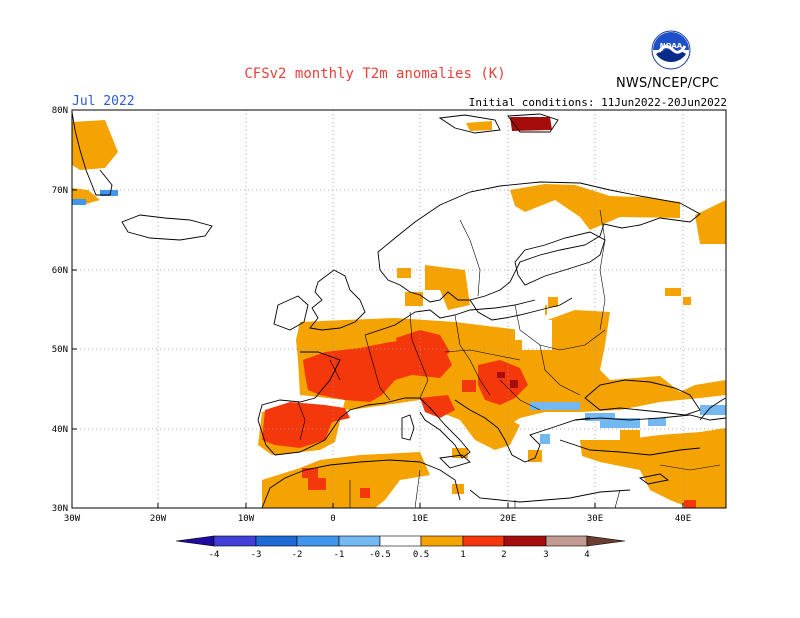  I want to click on lon-label: 10W, so click(246, 519).